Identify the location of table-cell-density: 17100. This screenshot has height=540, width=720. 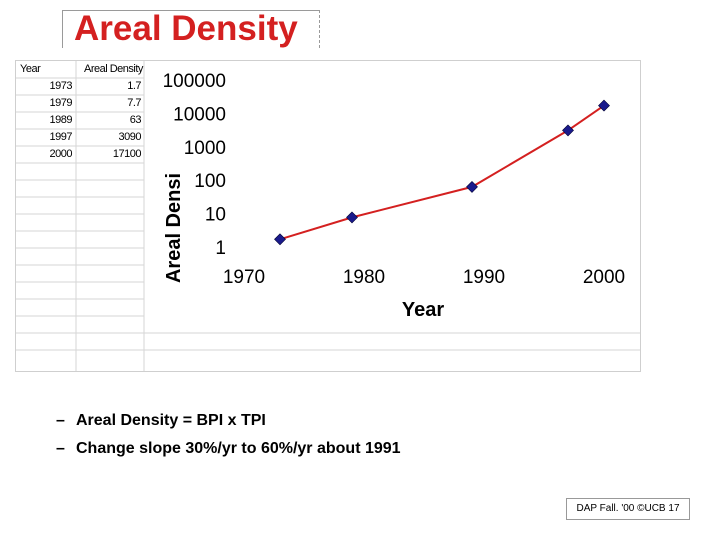
(127, 154).